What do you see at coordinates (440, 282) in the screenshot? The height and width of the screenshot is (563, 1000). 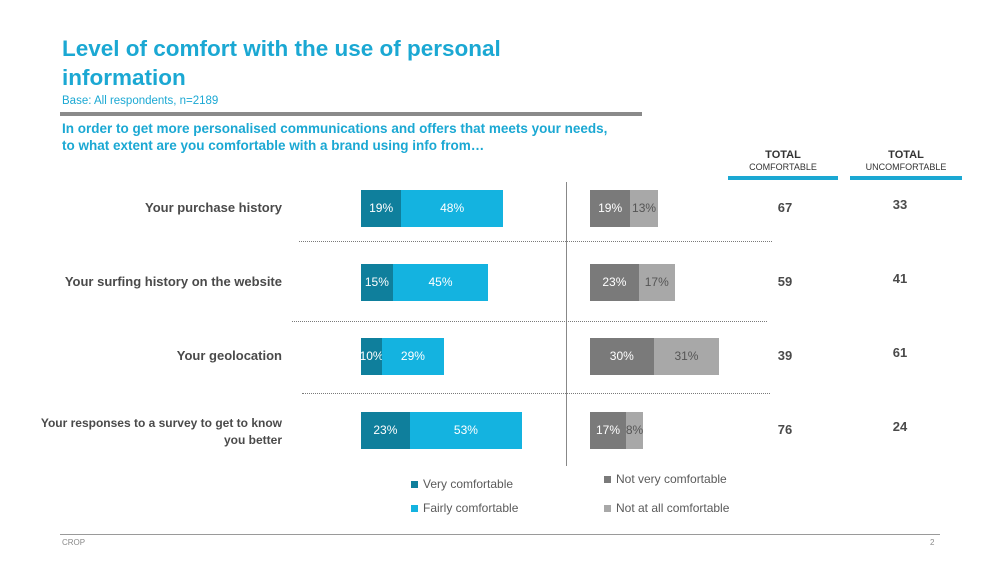 I see `bar-fairly-comfortable: 45%` at bounding box center [440, 282].